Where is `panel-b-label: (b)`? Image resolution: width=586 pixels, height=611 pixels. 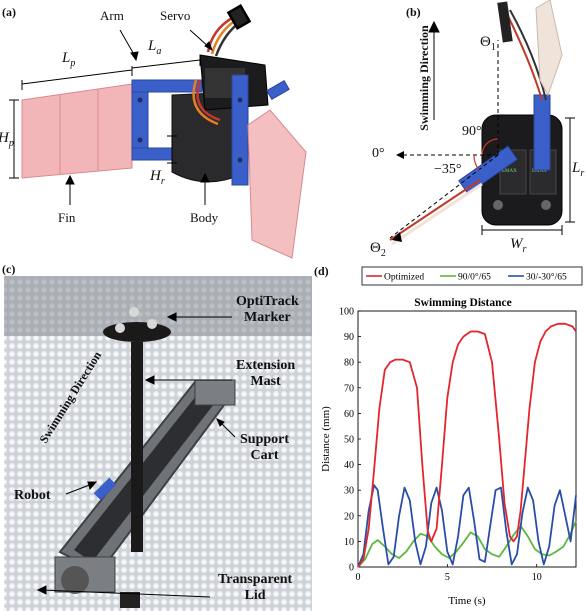
panel-b-label: (b) is located at coordinates (413, 12).